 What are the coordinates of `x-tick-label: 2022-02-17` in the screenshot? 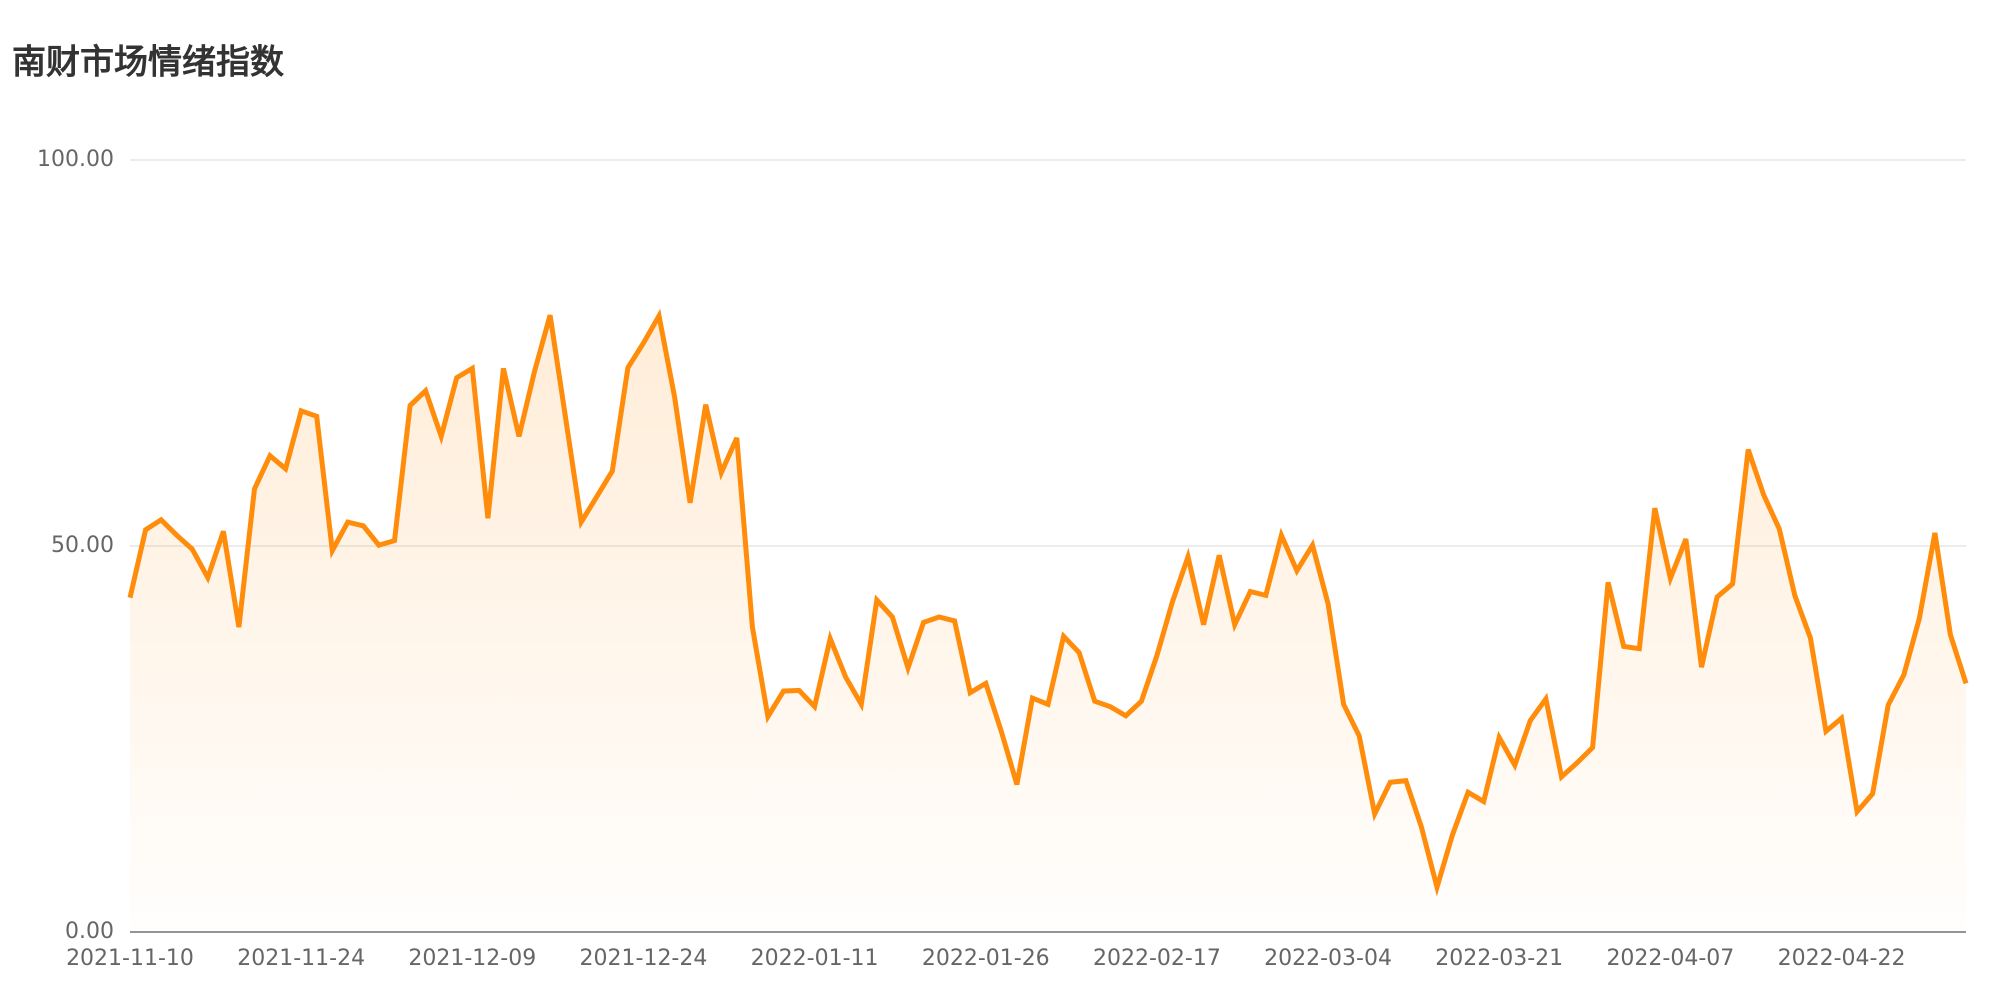 It's located at (1157, 958).